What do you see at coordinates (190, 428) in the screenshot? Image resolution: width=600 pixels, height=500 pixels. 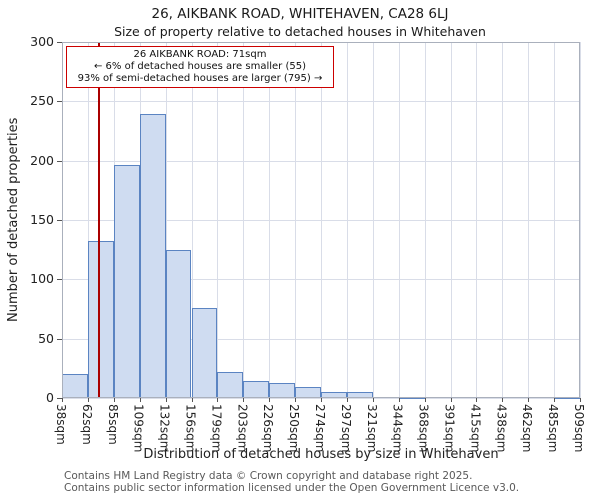 I see `x-tick-label: 156sqm` at bounding box center [190, 428].